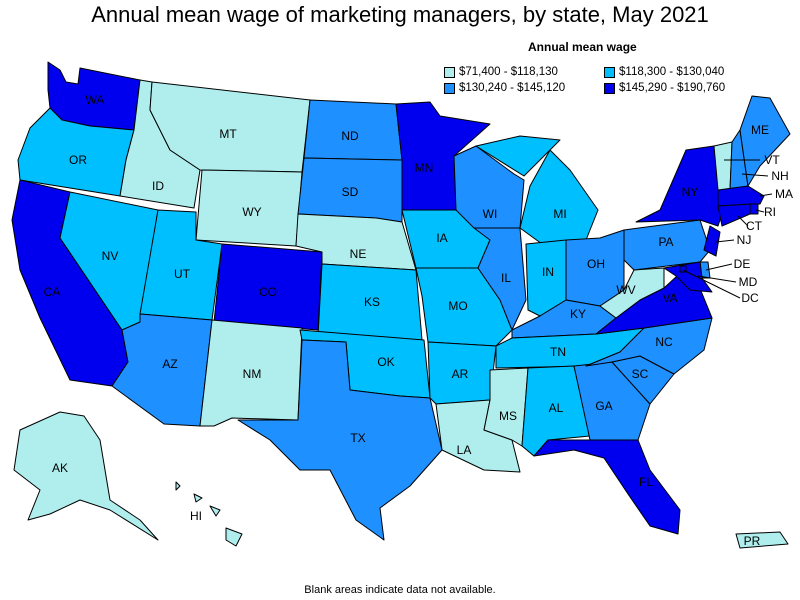 The width and height of the screenshot is (800, 600). I want to click on label-IA: IA, so click(441, 238).